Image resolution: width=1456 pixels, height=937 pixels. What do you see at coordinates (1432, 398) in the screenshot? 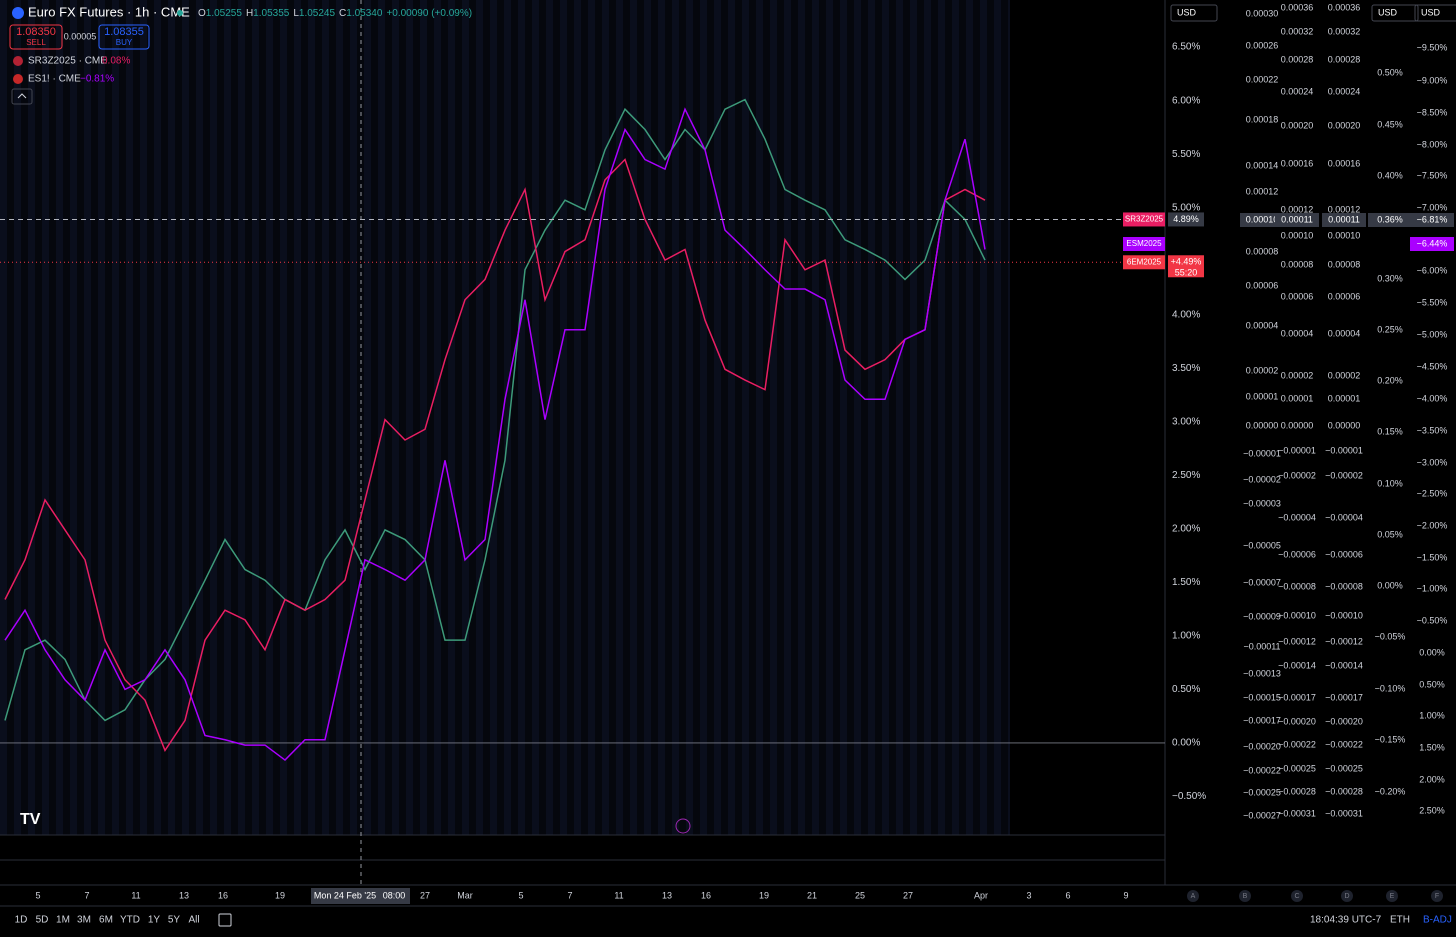
I see `axis-label: −4.00%` at bounding box center [1432, 398].